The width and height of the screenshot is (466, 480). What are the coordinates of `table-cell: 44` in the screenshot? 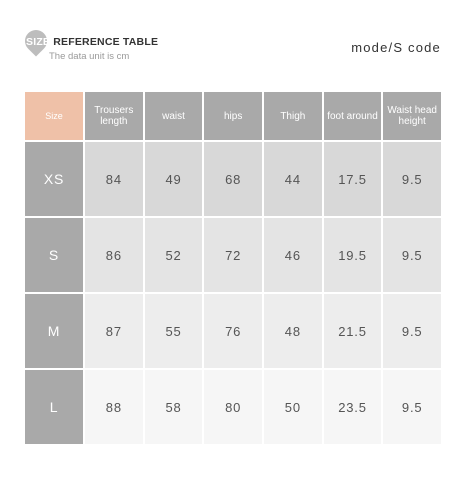 It's located at (293, 179).